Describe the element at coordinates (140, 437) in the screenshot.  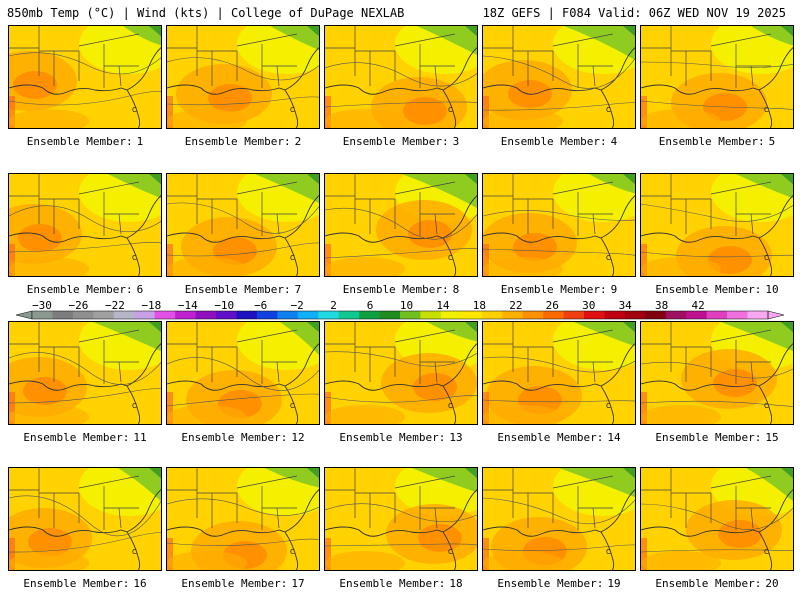
I see `member-number: 11` at that location.